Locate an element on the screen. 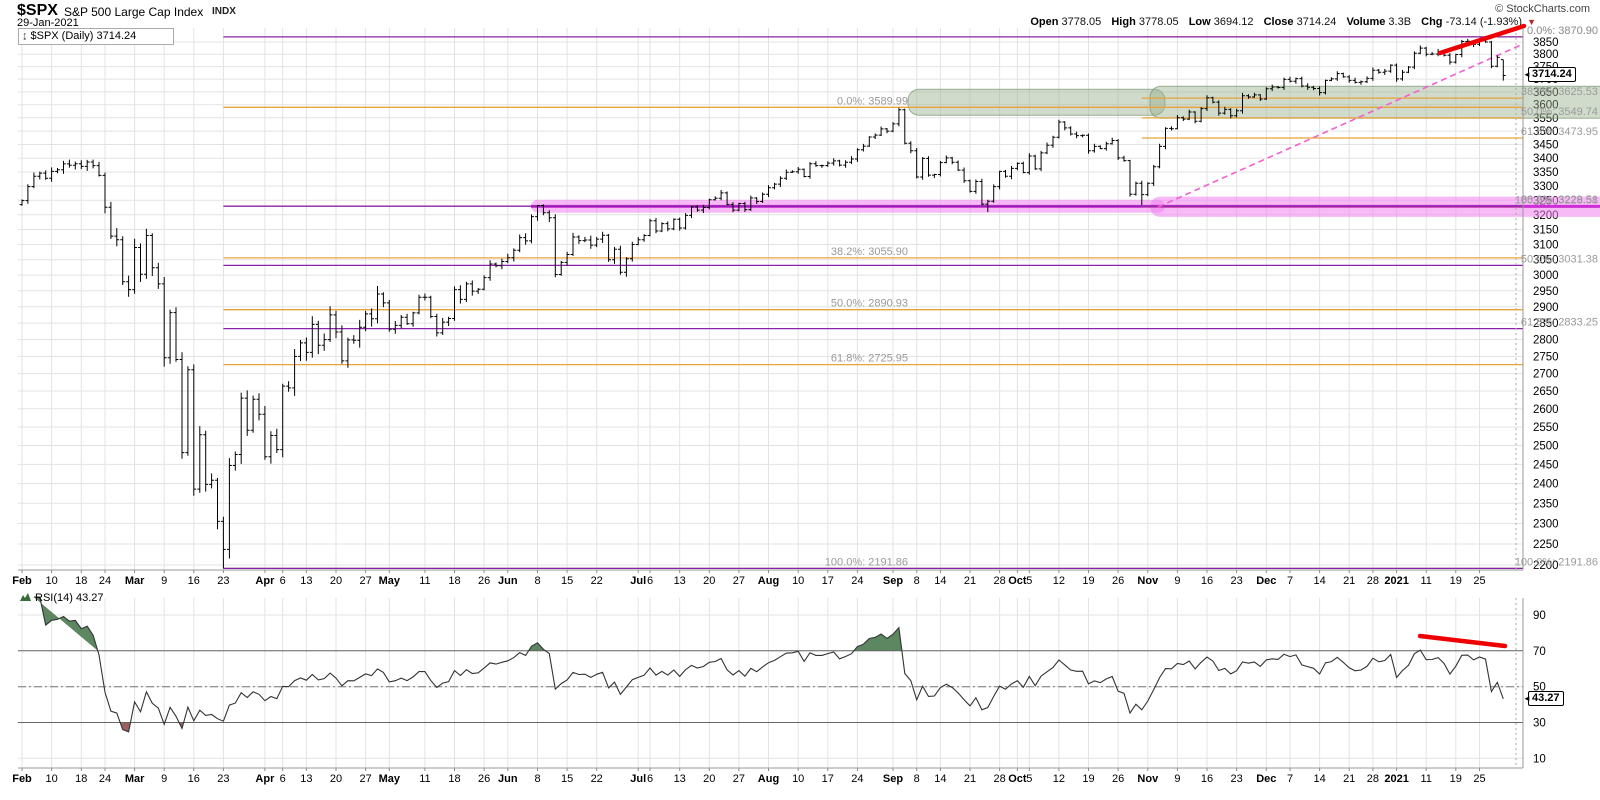 The height and width of the screenshot is (800, 1600). pink-dashed-trendline is located at coordinates (1340, 125).